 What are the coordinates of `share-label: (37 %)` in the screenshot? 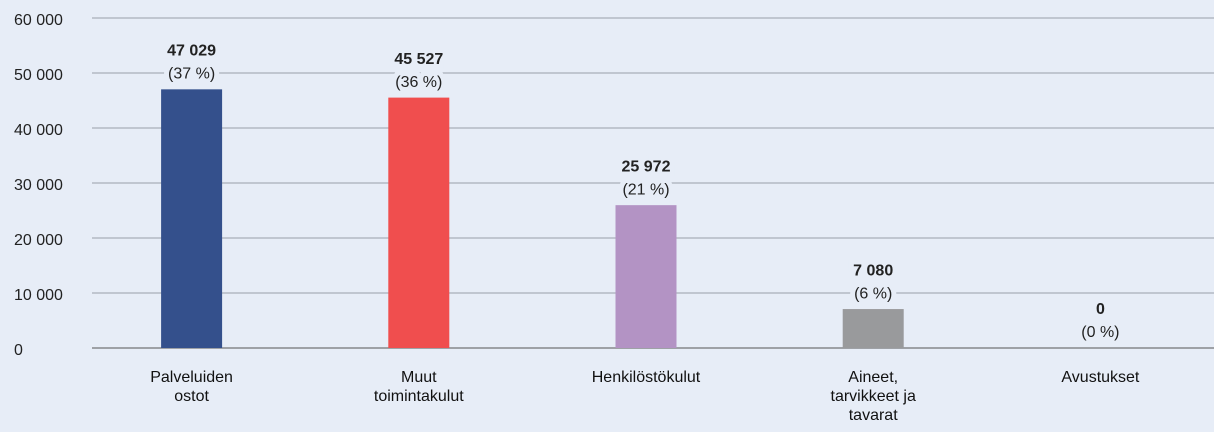 It's located at (191, 74).